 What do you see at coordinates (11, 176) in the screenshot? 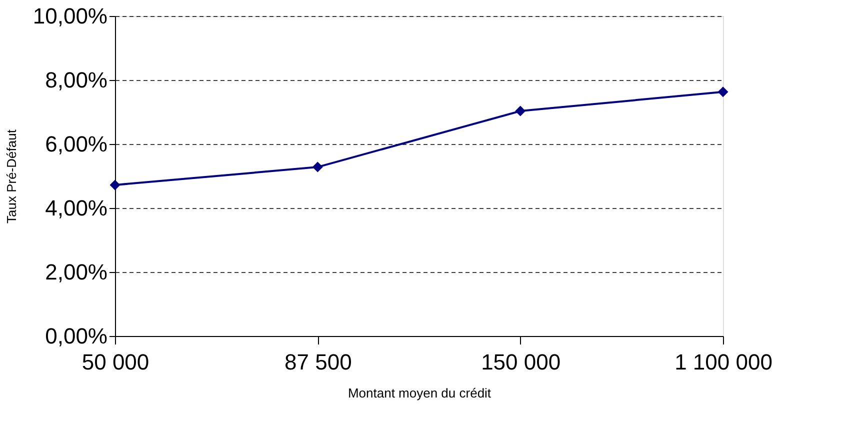
I see `y-axis-title: Taux Pré-Défaut` at bounding box center [11, 176].